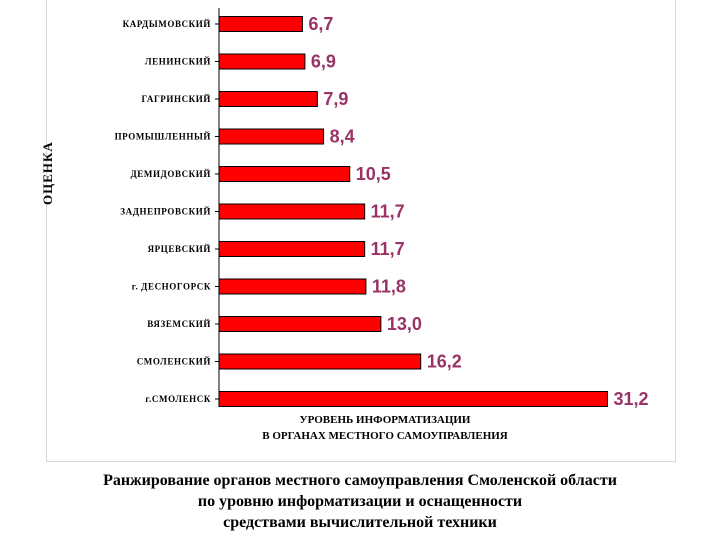 The height and width of the screenshot is (540, 720). I want to click on category-label: ДЕМИДОВСКИЙ, so click(170, 174).